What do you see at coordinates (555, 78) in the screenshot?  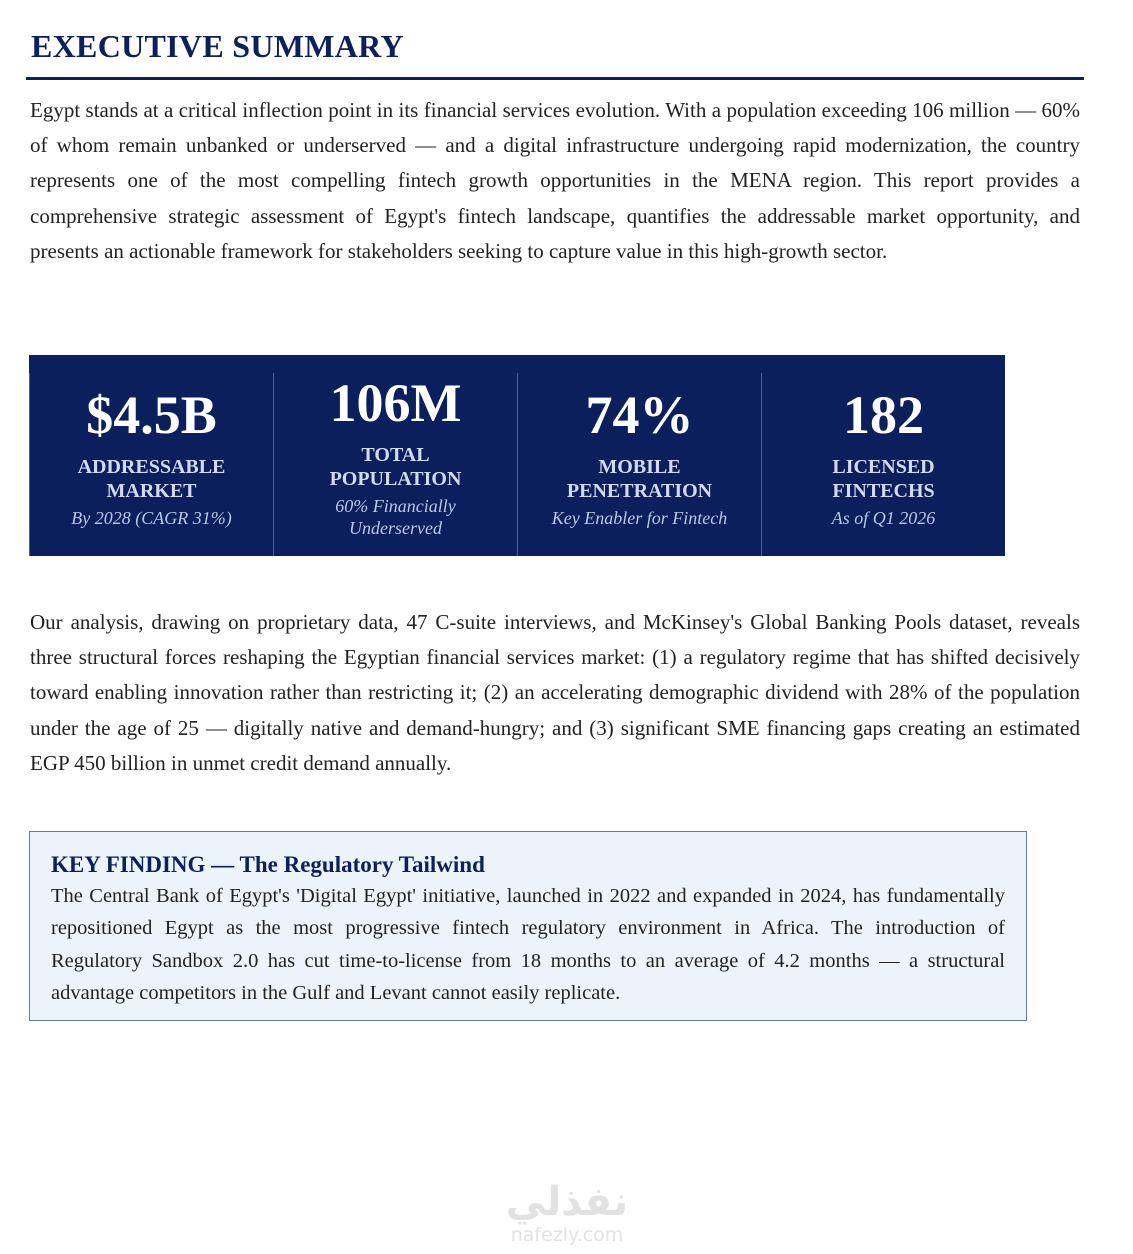 I see `title-divider` at bounding box center [555, 78].